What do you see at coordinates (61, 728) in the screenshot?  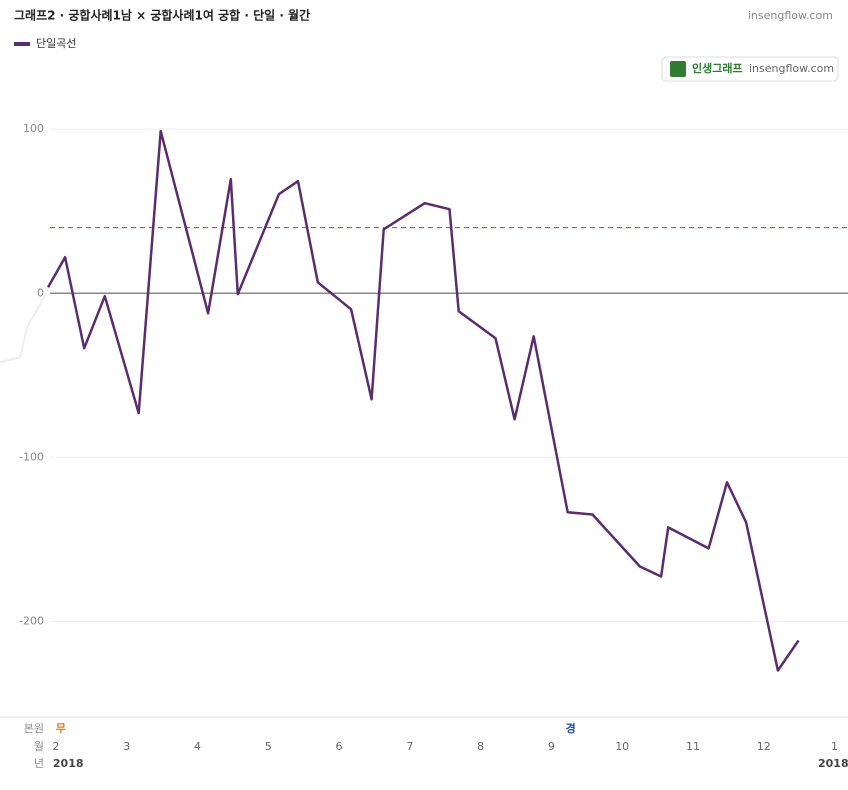 I see `annotation: 무` at bounding box center [61, 728].